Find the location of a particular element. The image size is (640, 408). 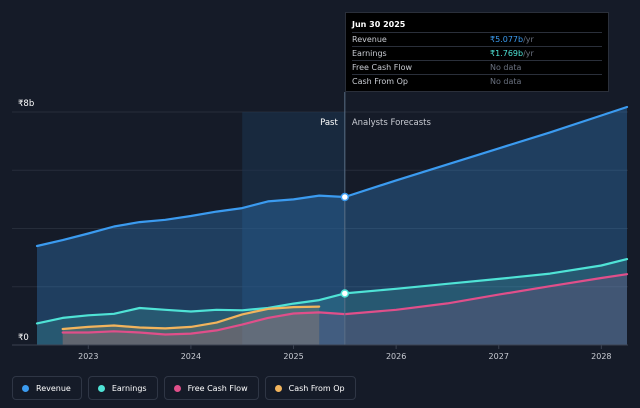

tooltip-row-free-cash-flow: Free Cash Flow No data is located at coordinates (477, 67).